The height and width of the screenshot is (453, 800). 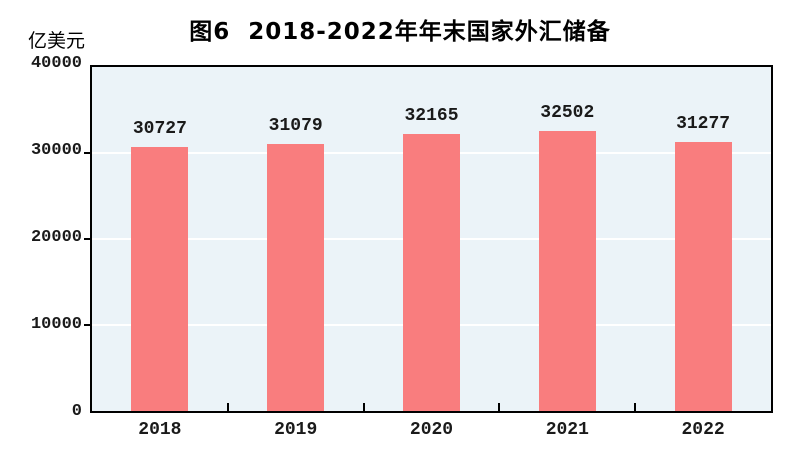 I want to click on bar-value-label-2020: 32165, so click(x=431, y=116).